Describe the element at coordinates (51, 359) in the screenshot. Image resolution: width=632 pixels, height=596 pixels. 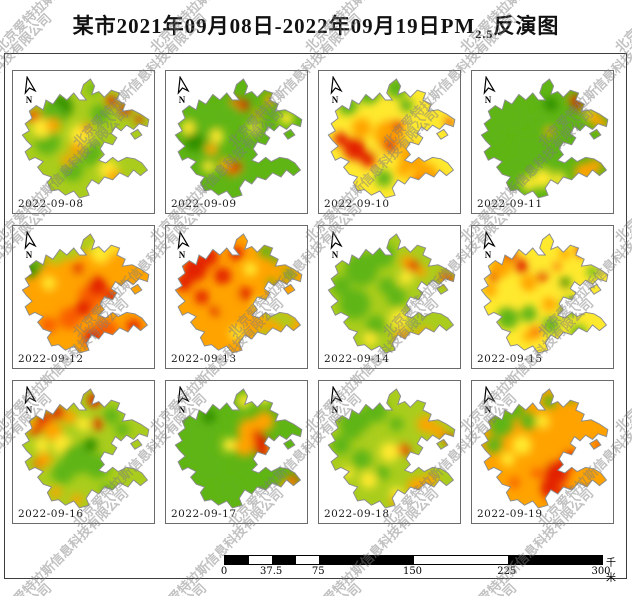
I see `panel-date-label: 2022-09-12` at that location.